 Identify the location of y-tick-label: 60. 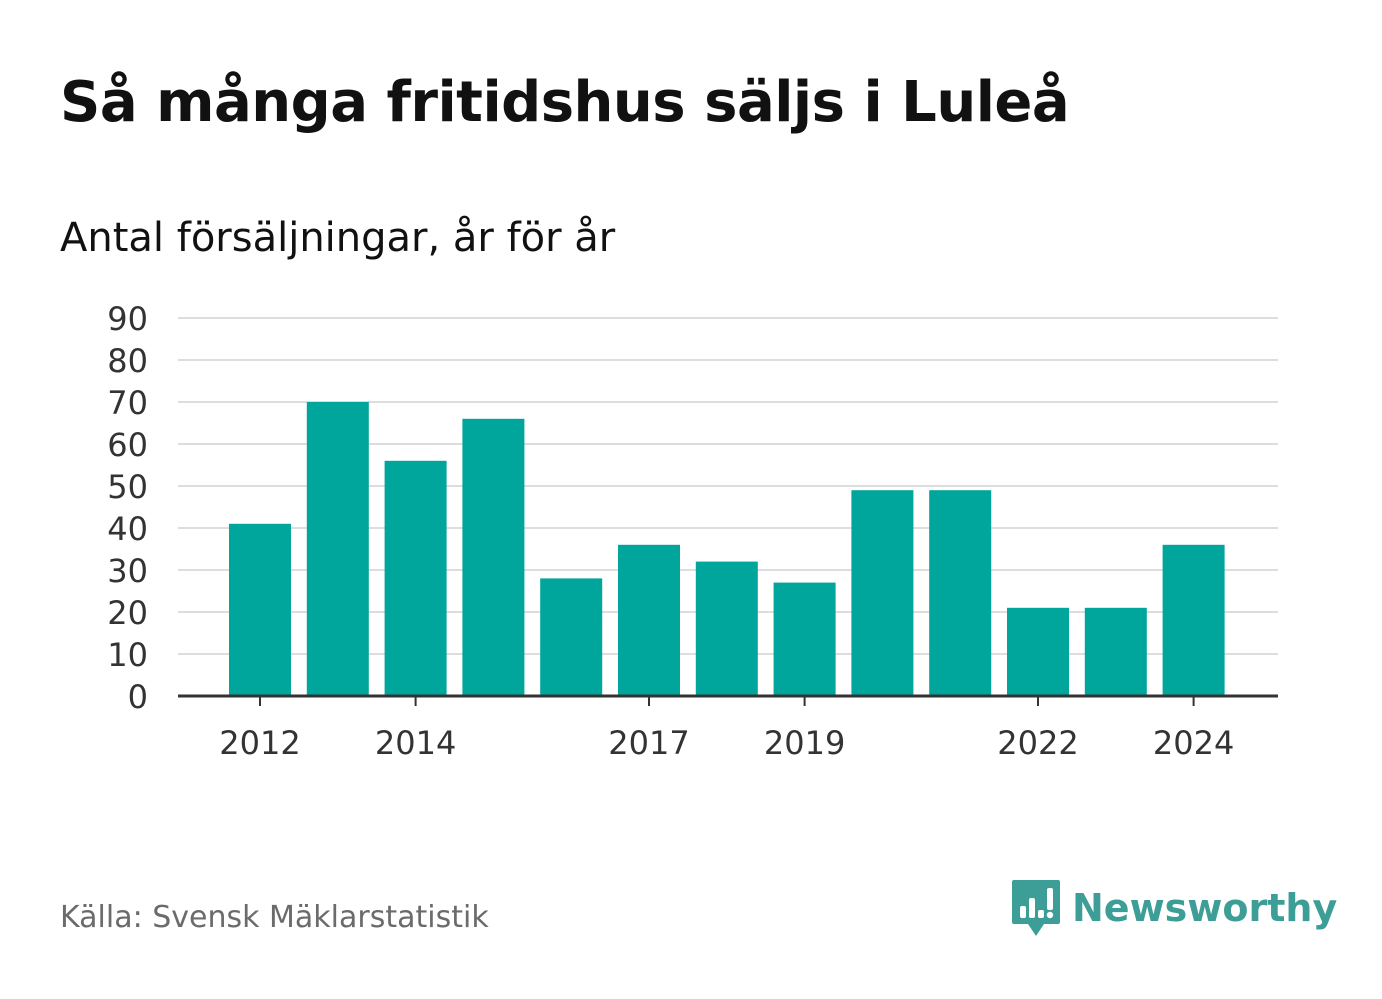
(127, 445).